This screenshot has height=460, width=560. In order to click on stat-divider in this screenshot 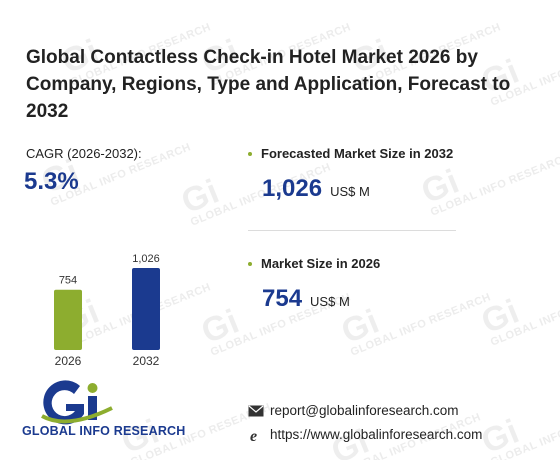, I will do `click(352, 230)`.